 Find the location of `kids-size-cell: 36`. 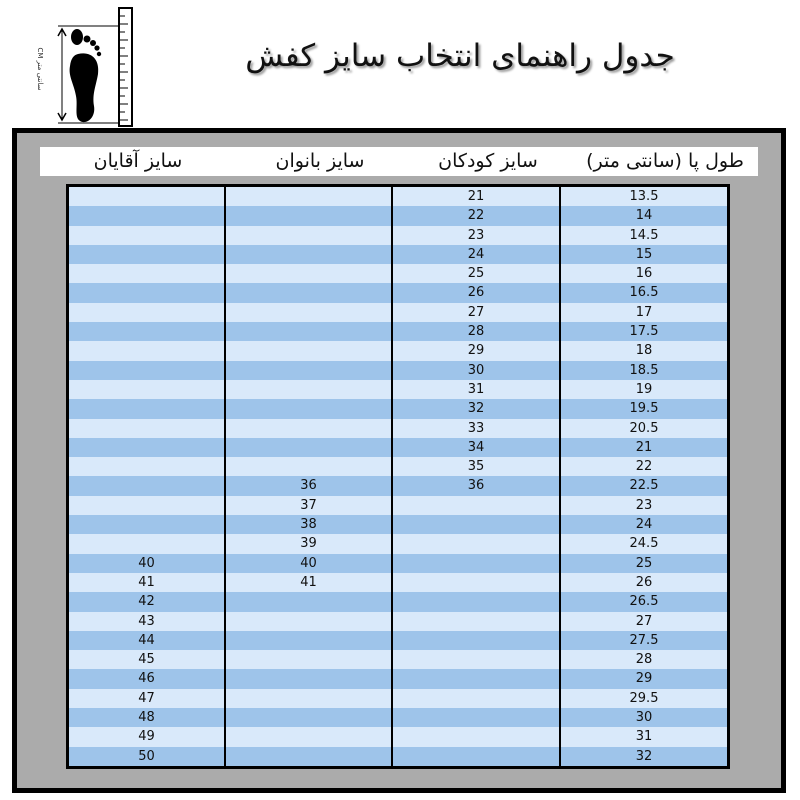

kids-size-cell: 36 is located at coordinates (475, 486).